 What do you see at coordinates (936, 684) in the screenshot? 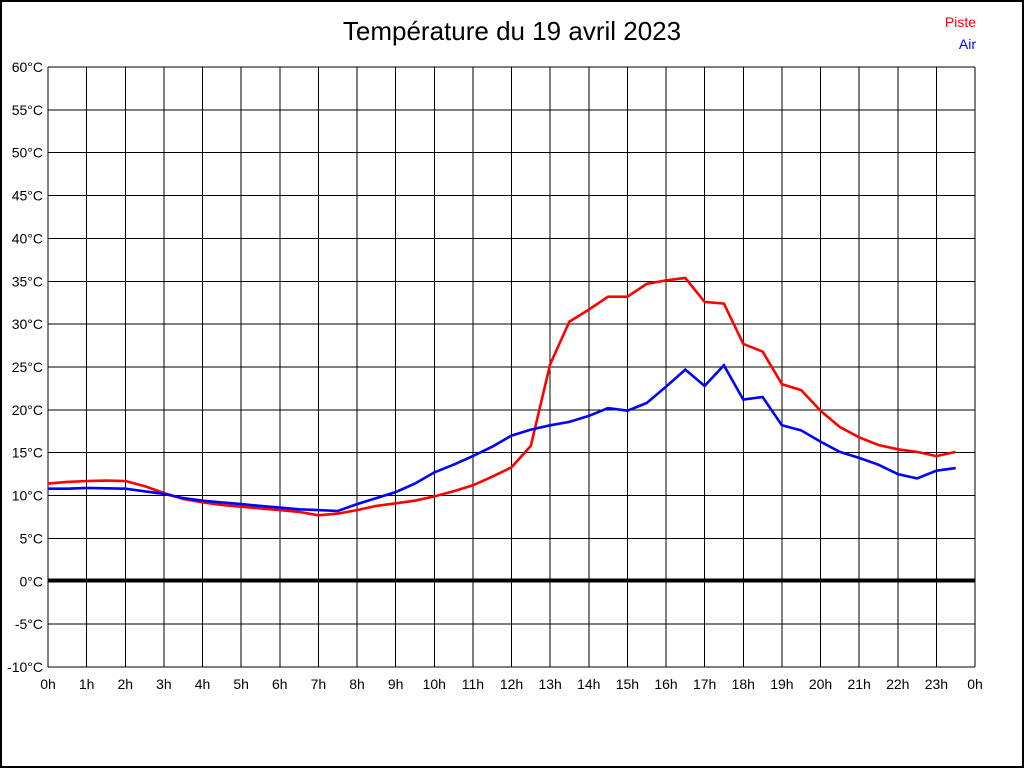
I see `x-tick-label: 23h` at bounding box center [936, 684].